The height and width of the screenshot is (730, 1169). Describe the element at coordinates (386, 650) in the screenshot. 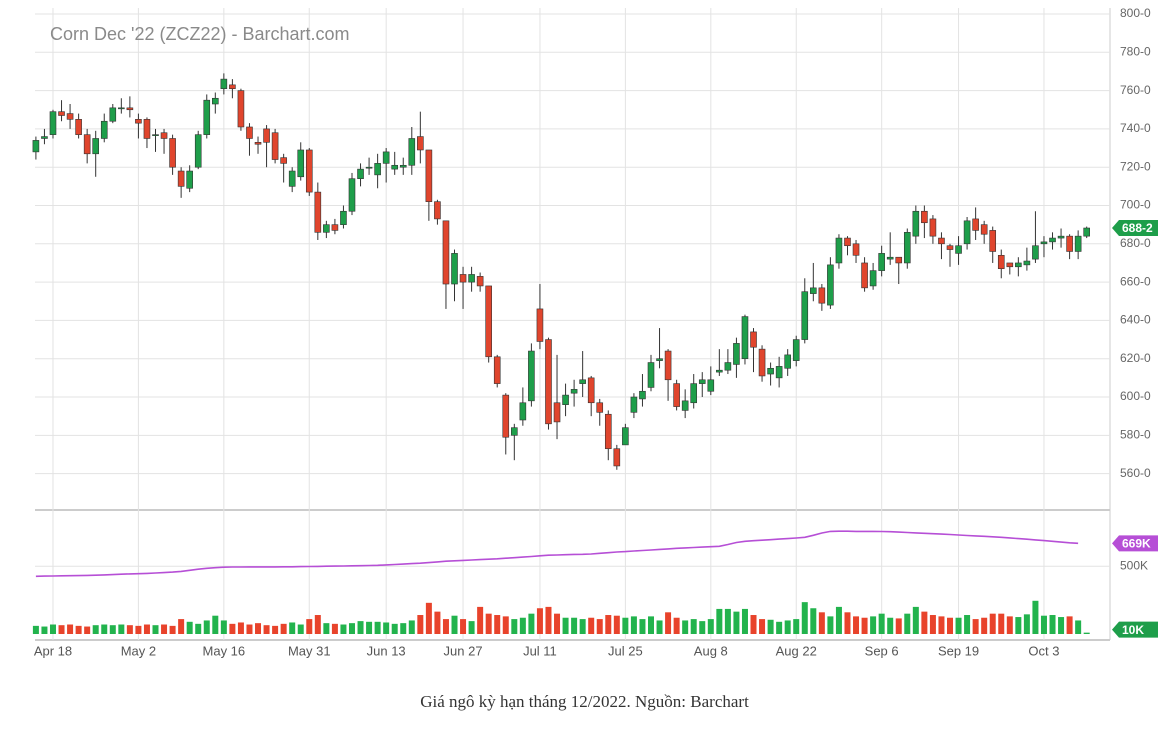

I see `x-tick-label: Jun 13` at that location.